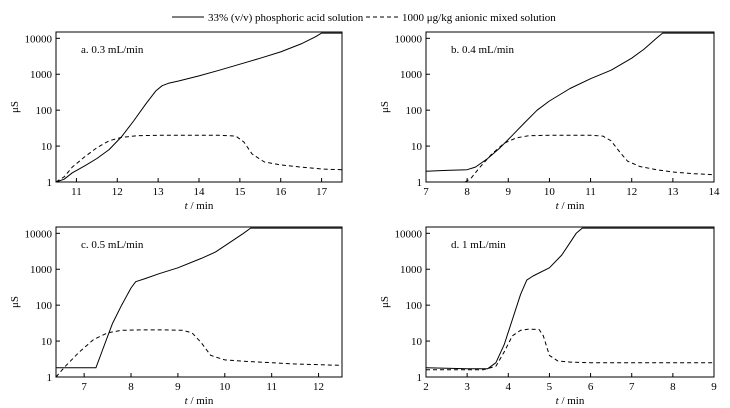 The height and width of the screenshot is (408, 730). What do you see at coordinates (240, 192) in the screenshot?
I see `x-tick-label: 15` at bounding box center [240, 192].